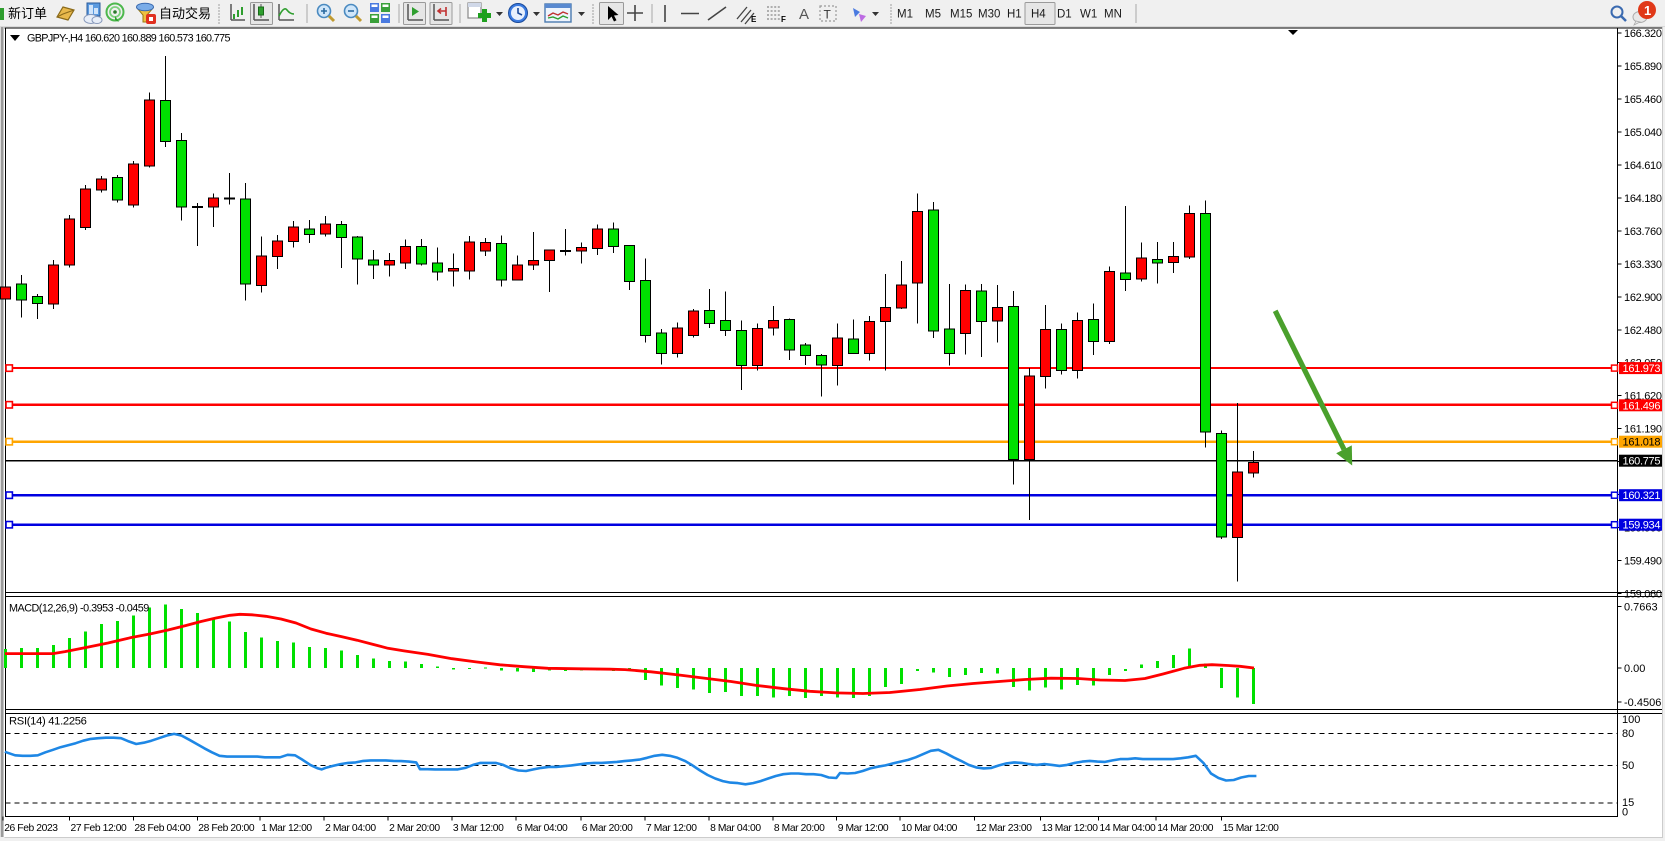 The image size is (1665, 841). What do you see at coordinates (1014, 15) in the screenshot?
I see `svg-text: H1` at bounding box center [1014, 15].